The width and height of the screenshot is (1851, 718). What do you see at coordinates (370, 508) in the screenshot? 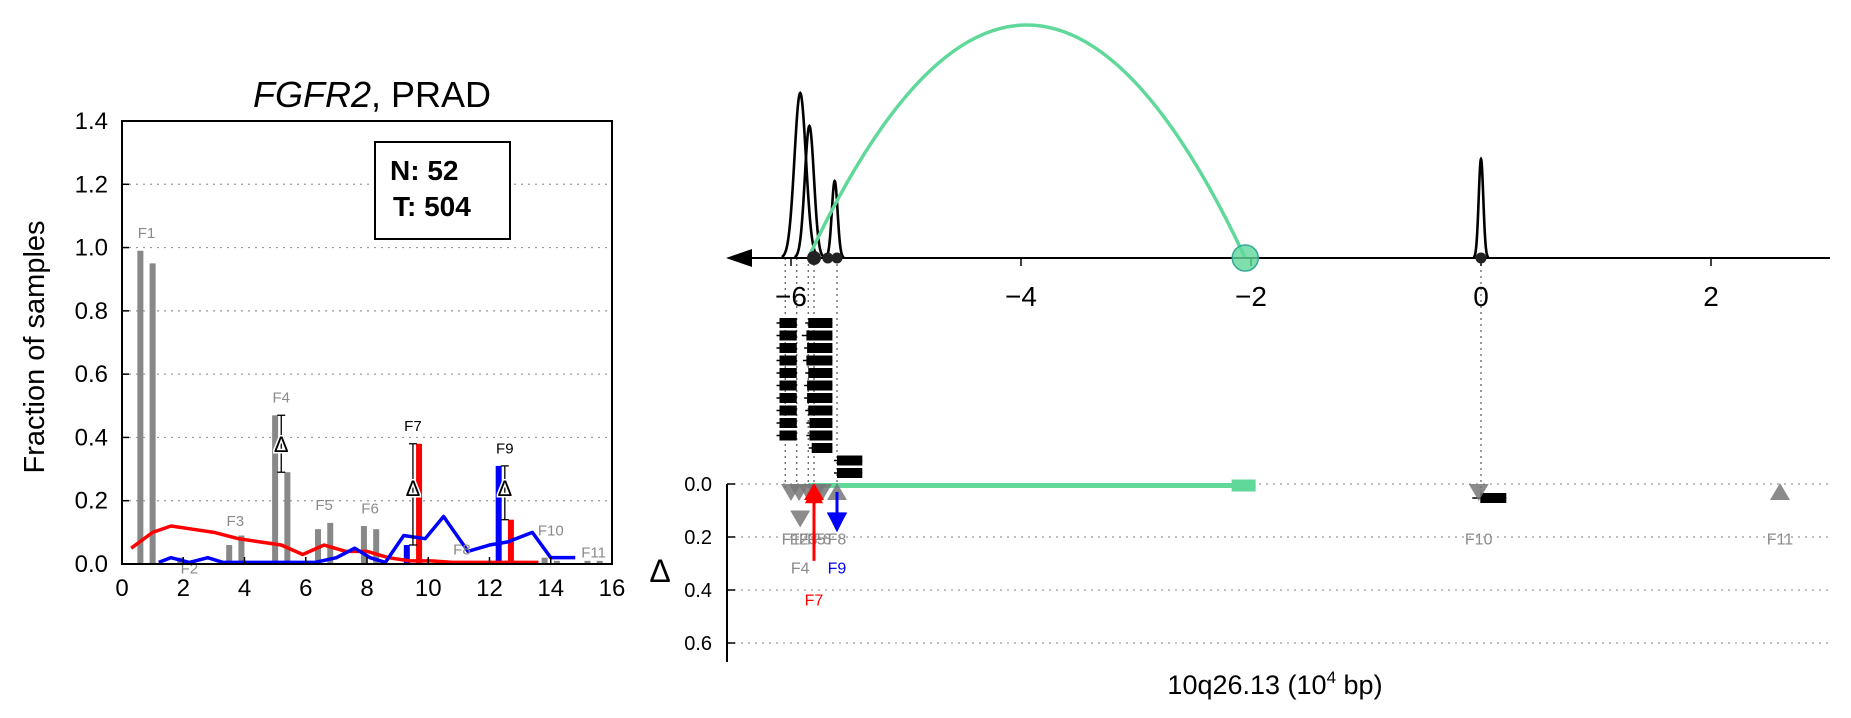
I see `feature-label: F6` at bounding box center [370, 508].